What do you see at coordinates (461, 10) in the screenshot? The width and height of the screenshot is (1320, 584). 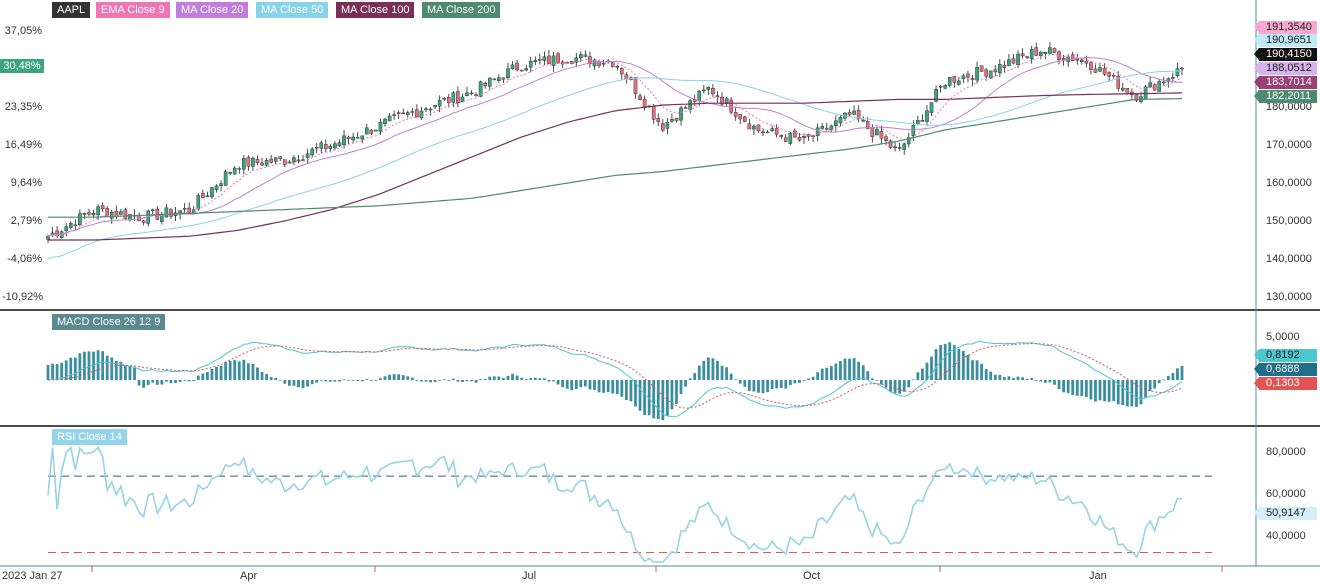 I see `legend-ma-200: MA Close 200` at bounding box center [461, 10].